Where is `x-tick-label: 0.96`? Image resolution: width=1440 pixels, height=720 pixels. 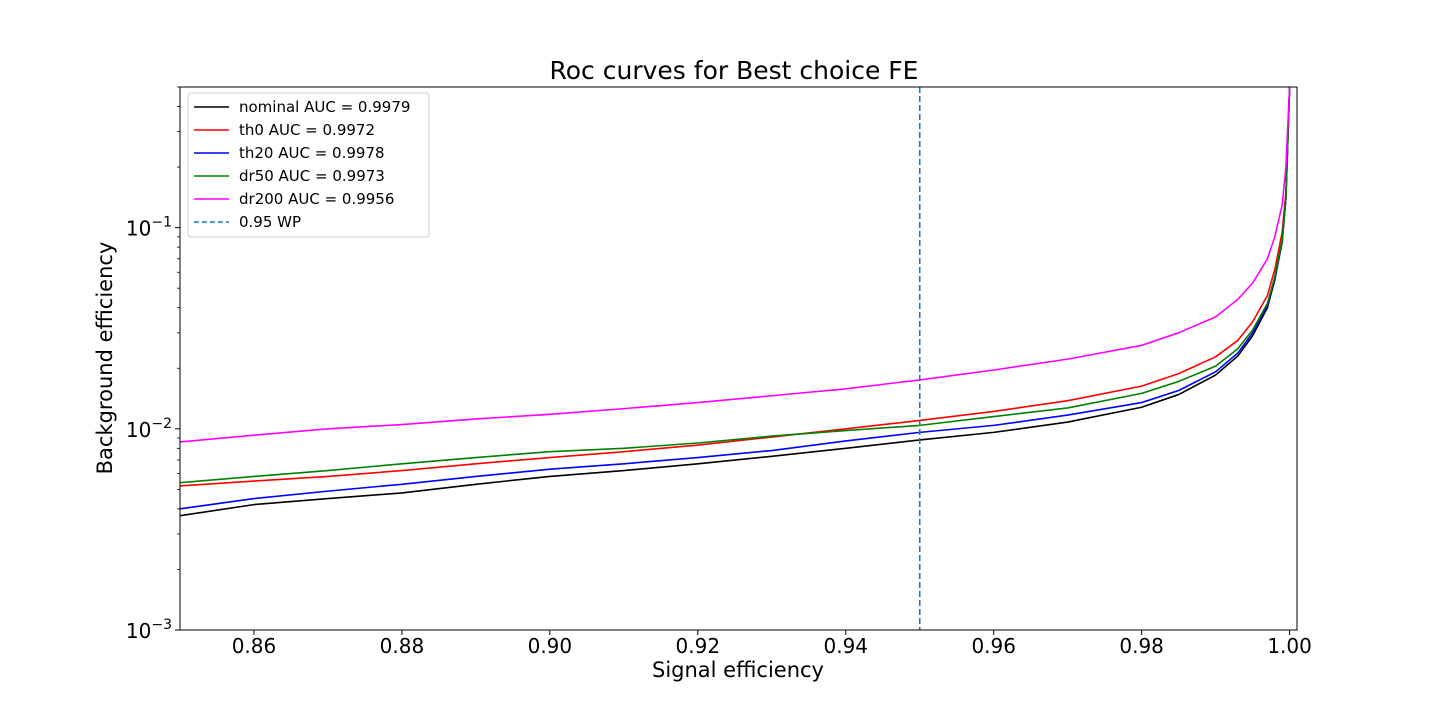 x-tick-label: 0.96 is located at coordinates (993, 646).